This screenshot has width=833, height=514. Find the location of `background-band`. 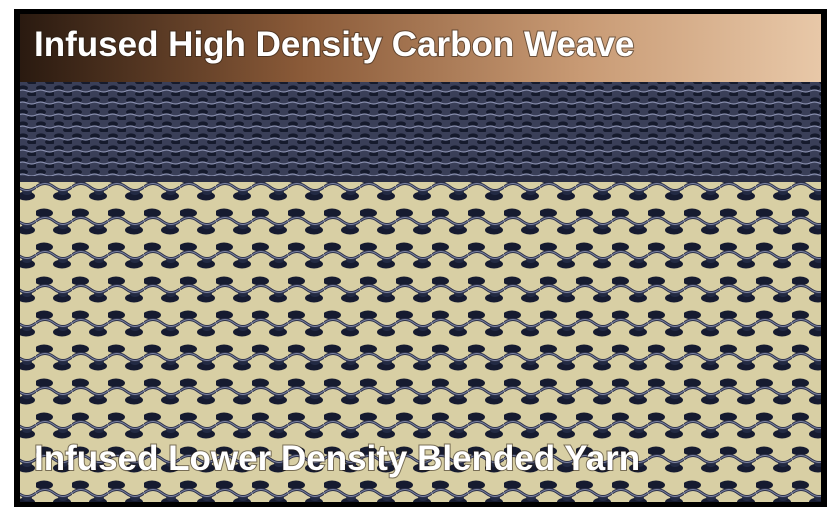

background-band is located at coordinates (420, 49).